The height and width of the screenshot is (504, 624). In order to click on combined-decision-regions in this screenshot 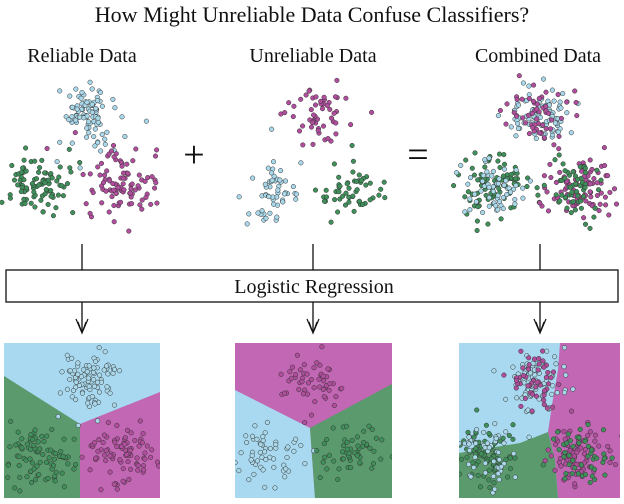, I will do `click(539, 420)`.